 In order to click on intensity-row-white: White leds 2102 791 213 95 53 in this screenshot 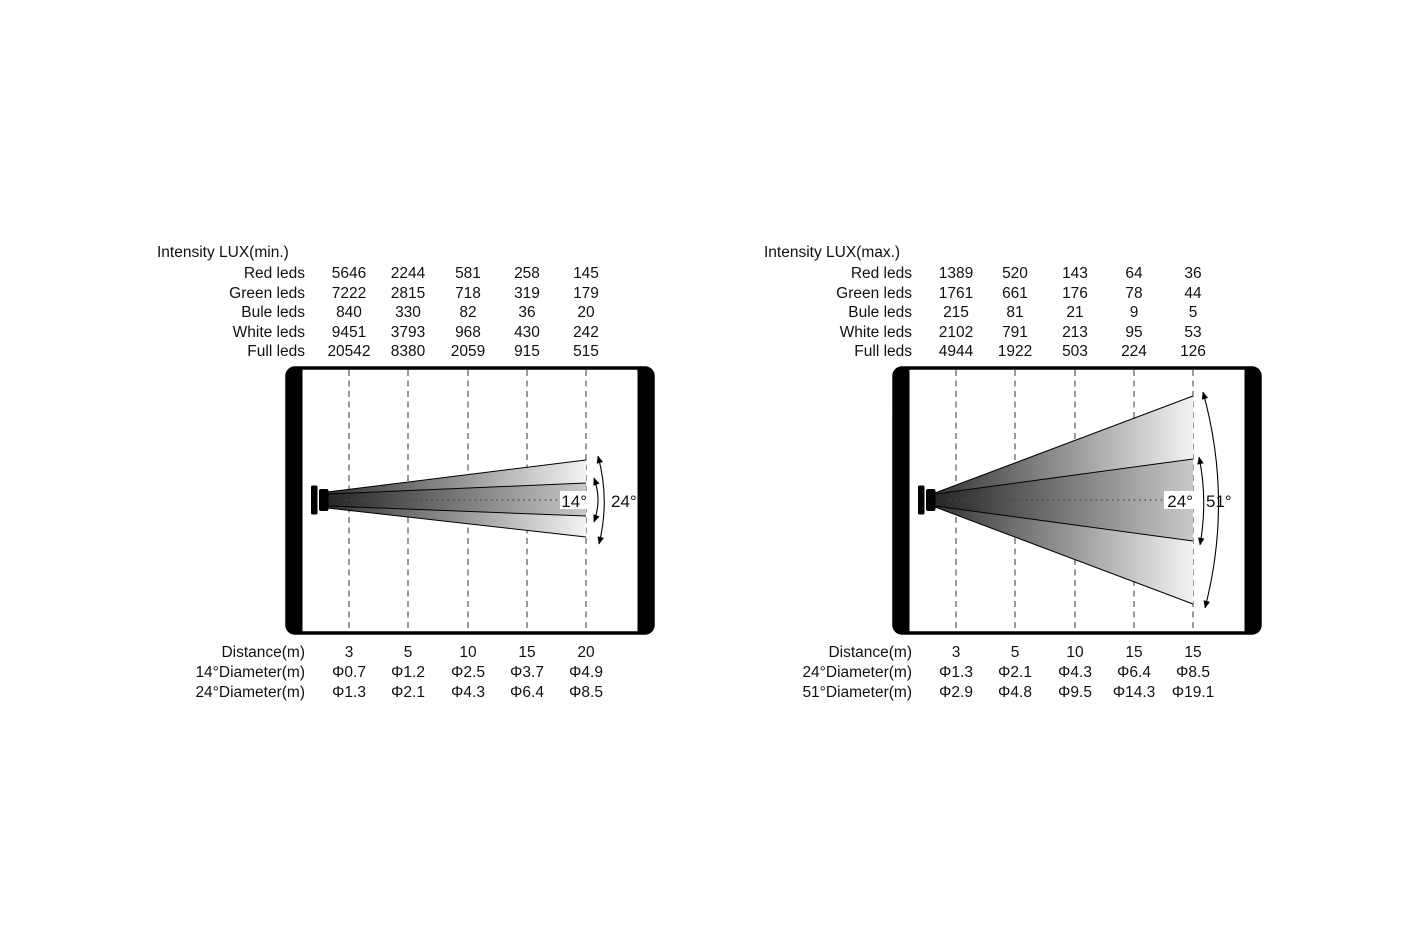, I will do `click(961, 333)`.